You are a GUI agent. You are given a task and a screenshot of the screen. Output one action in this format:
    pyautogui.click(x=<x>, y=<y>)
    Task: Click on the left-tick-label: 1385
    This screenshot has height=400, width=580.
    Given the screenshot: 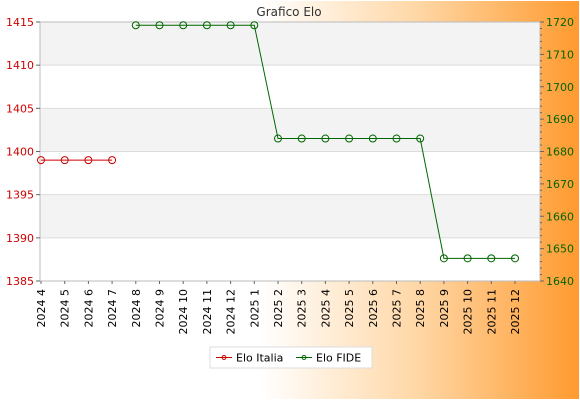 What is the action you would take?
    pyautogui.click(x=20, y=281)
    